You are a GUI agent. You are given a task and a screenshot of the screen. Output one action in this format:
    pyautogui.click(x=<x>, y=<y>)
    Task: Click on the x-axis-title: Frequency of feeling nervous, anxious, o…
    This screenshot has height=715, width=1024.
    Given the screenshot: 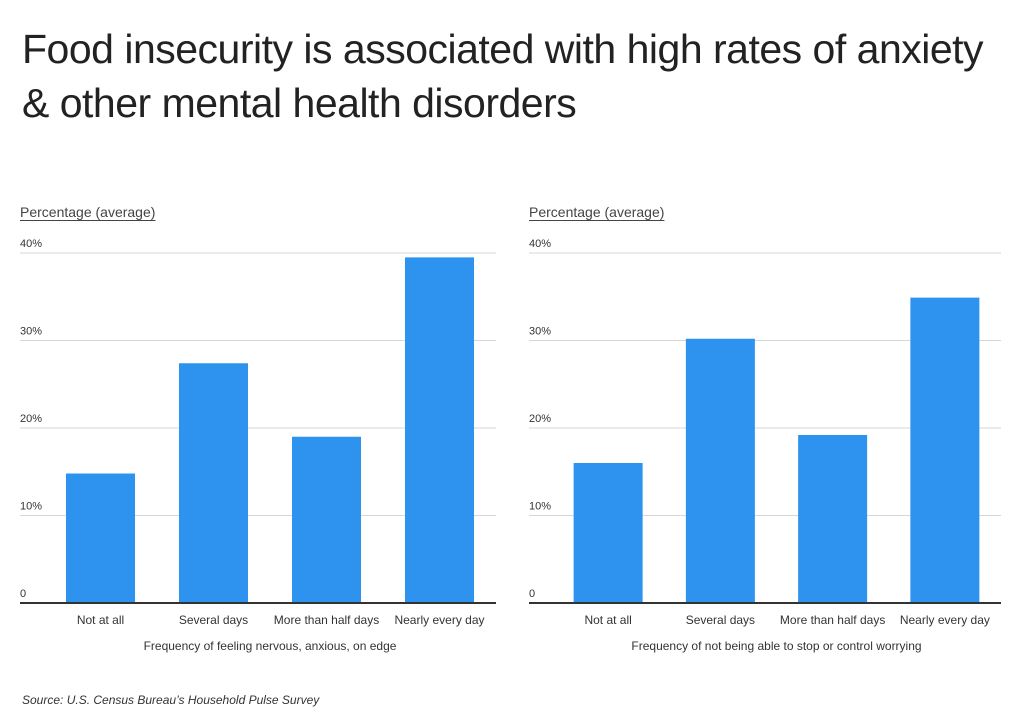 What is the action you would take?
    pyautogui.click(x=270, y=646)
    